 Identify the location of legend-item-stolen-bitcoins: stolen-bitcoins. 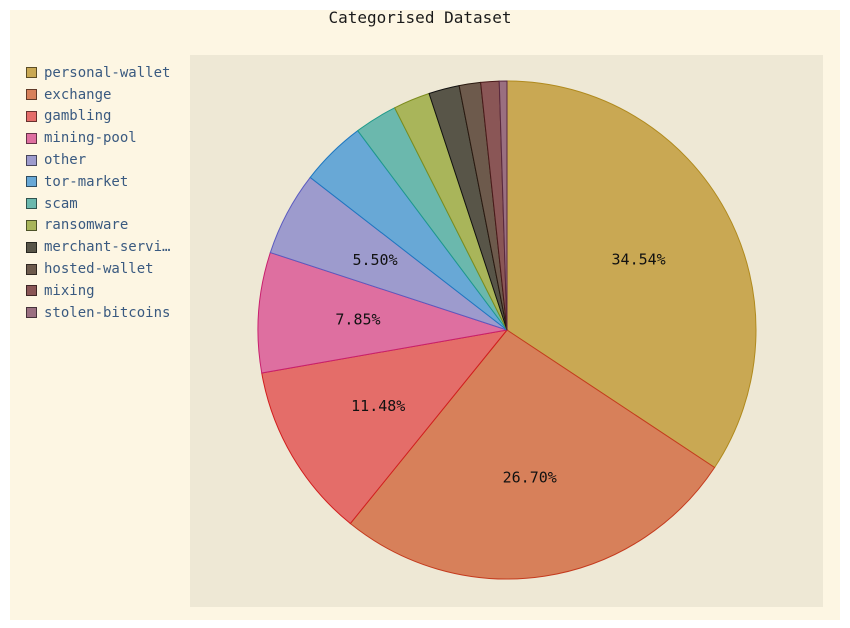
(98, 313).